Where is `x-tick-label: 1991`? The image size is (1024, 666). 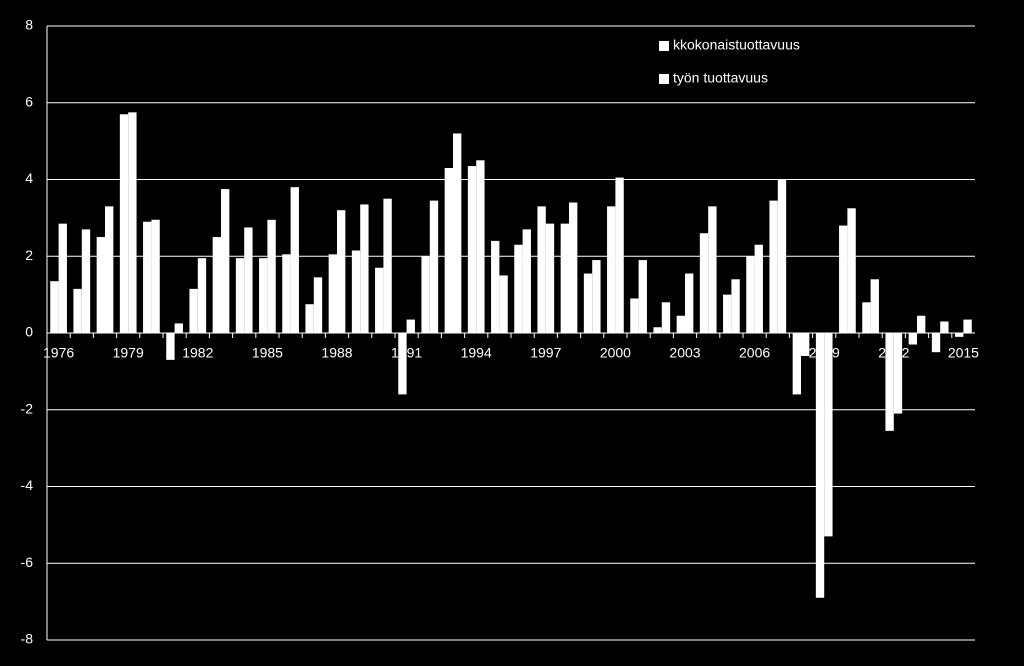 x-tick-label: 1991 is located at coordinates (406, 353).